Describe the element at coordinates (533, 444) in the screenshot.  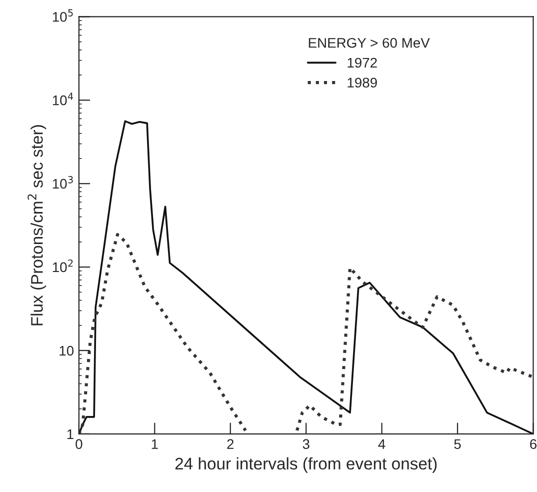
I see `x-tick-label: 6` at that location.